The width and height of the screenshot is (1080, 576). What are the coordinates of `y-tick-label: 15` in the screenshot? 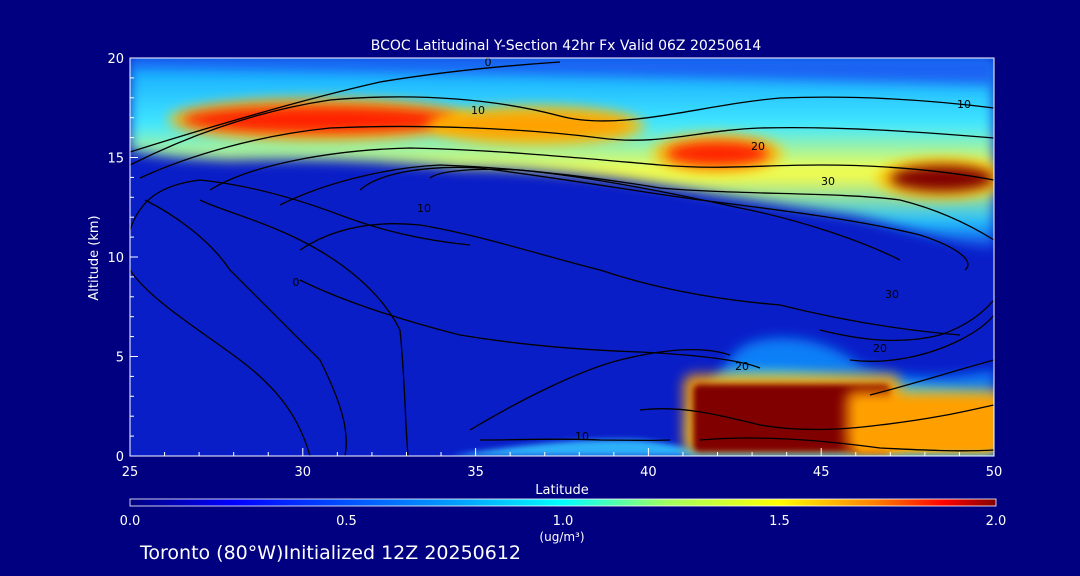 It's located at (115, 159).